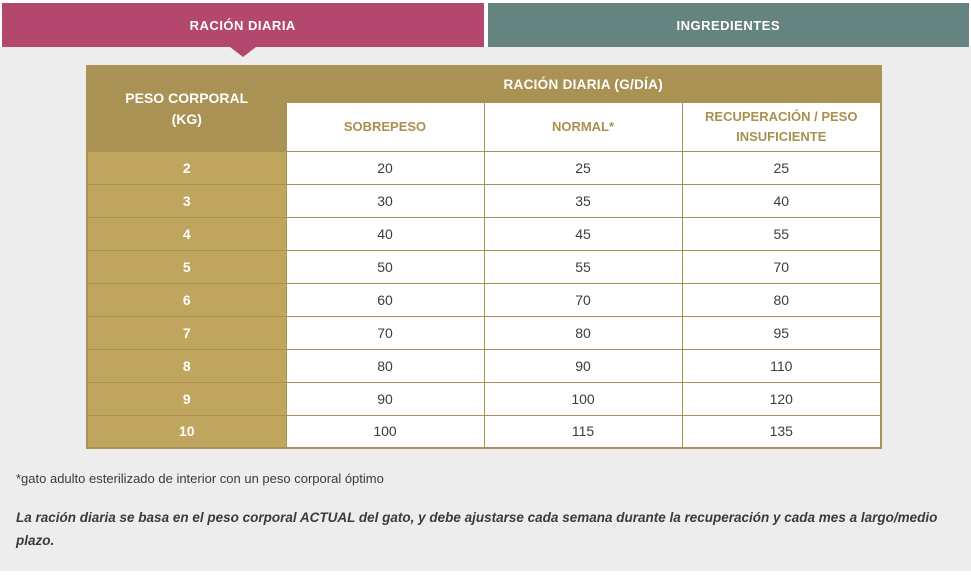 This screenshot has height=576, width=971. Describe the element at coordinates (583, 126) in the screenshot. I see `column-header-normal: NORMAL*` at that location.